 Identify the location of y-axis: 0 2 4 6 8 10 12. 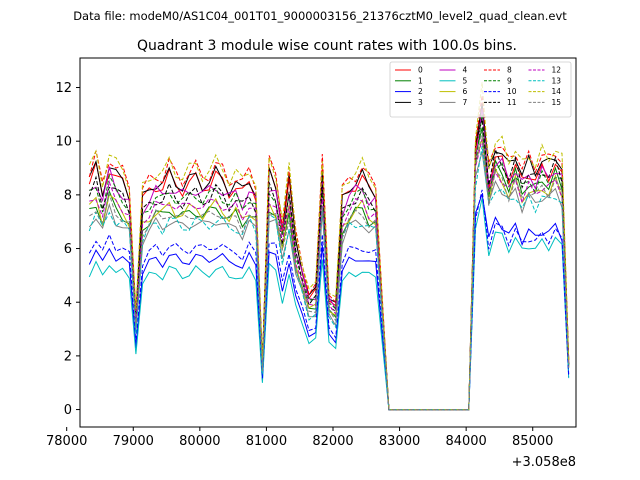
(67, 249).